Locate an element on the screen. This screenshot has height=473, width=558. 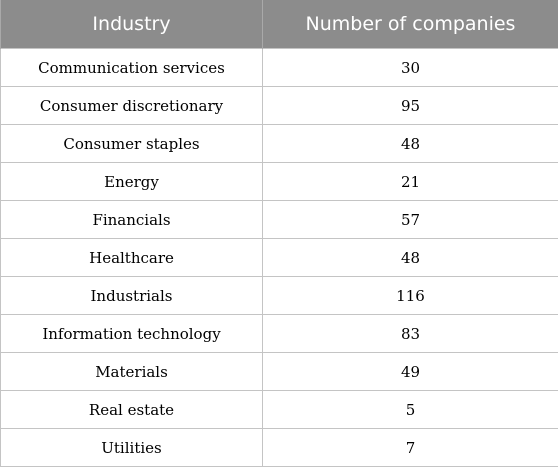
table-row: Energy 21 is located at coordinates (279, 181).